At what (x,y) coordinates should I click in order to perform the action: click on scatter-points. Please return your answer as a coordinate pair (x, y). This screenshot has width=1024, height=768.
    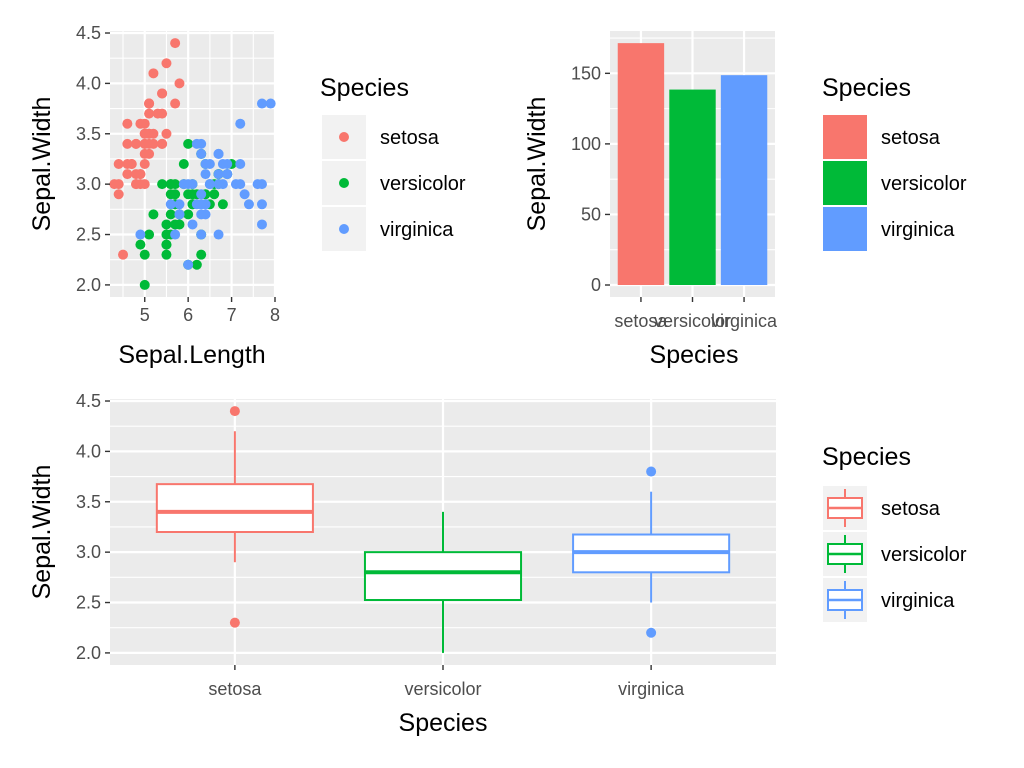
    Looking at the image, I should click on (192, 164).